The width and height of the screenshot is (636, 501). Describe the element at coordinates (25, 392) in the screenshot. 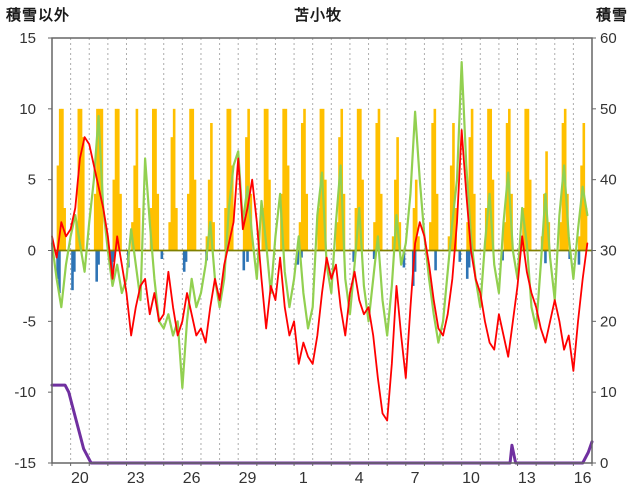

I see `axis-tick-label: -10` at that location.